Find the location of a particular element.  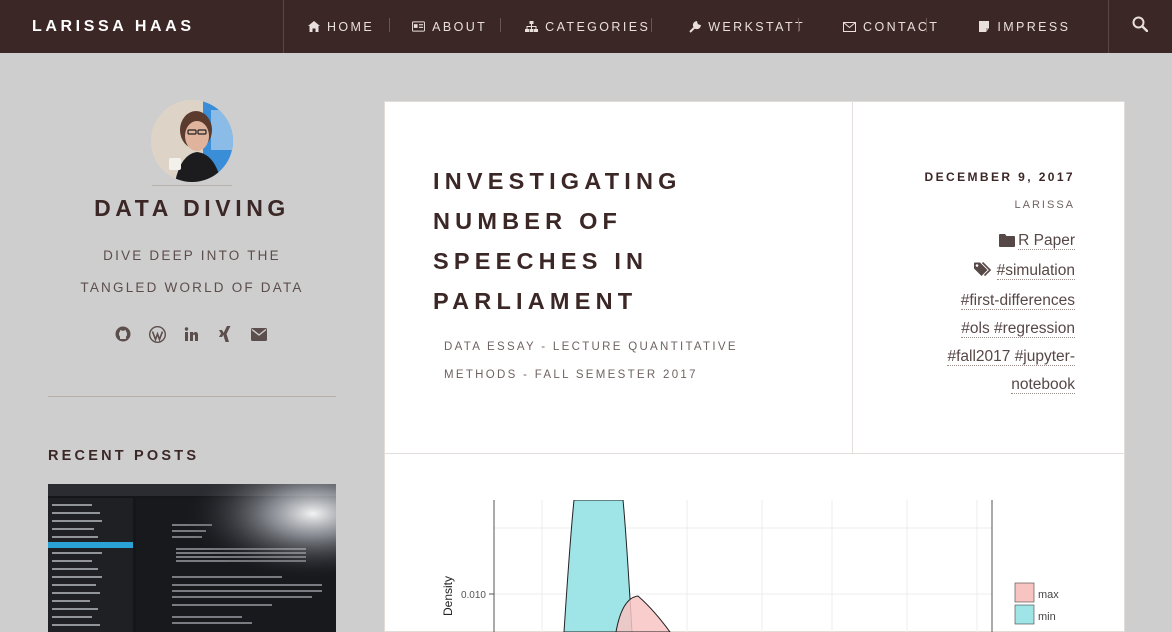

folder-icon is located at coordinates (1007, 243).